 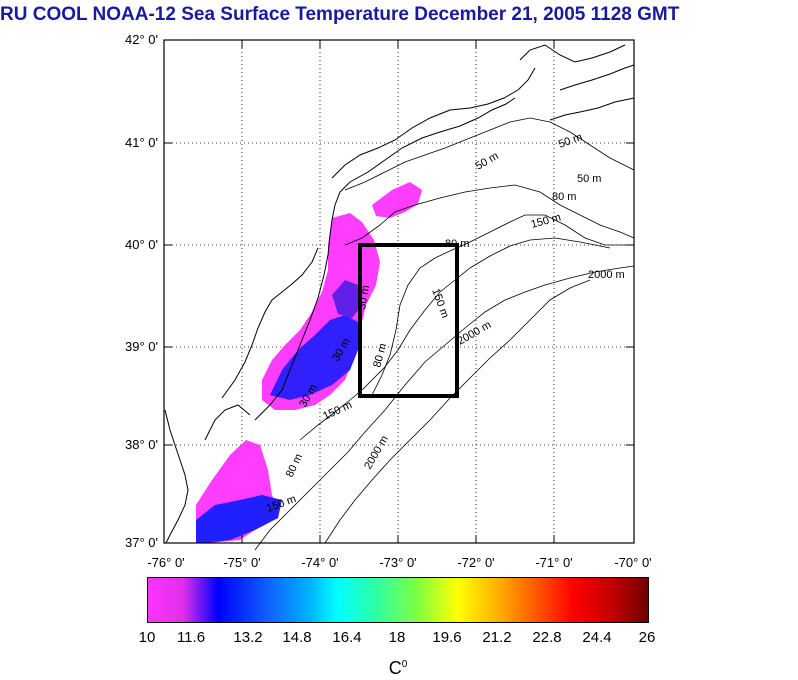 I want to click on colorbar-tick: 13.2, so click(x=248, y=637).